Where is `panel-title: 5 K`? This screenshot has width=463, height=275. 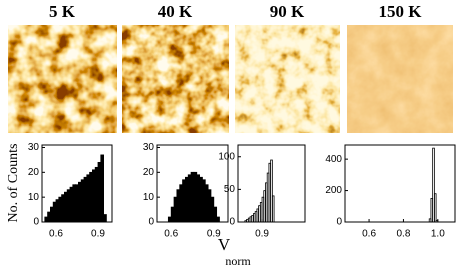 panel-title: 5 K is located at coordinates (62, 11).